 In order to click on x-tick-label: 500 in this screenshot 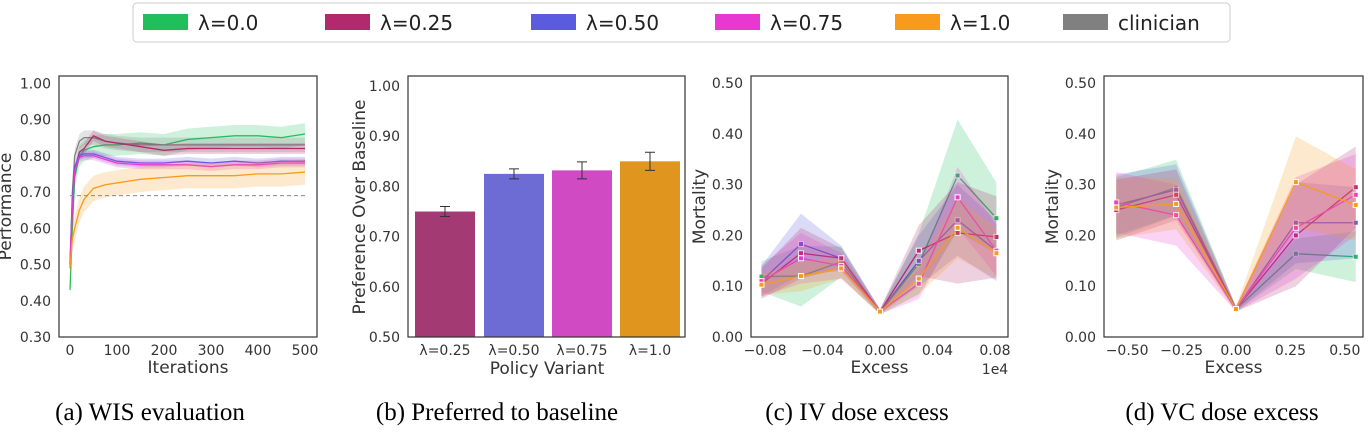, I will do `click(305, 351)`.